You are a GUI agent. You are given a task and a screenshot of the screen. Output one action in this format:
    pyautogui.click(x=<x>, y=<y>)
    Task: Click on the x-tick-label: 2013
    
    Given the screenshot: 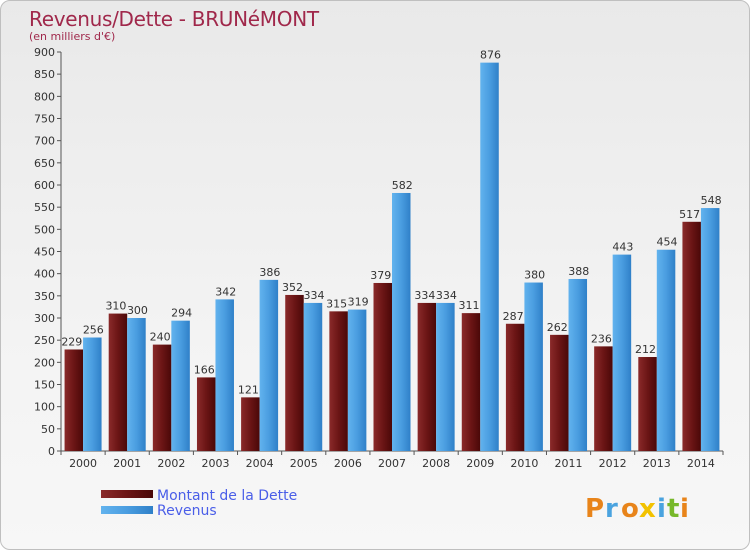 What is the action you would take?
    pyautogui.click(x=657, y=463)
    